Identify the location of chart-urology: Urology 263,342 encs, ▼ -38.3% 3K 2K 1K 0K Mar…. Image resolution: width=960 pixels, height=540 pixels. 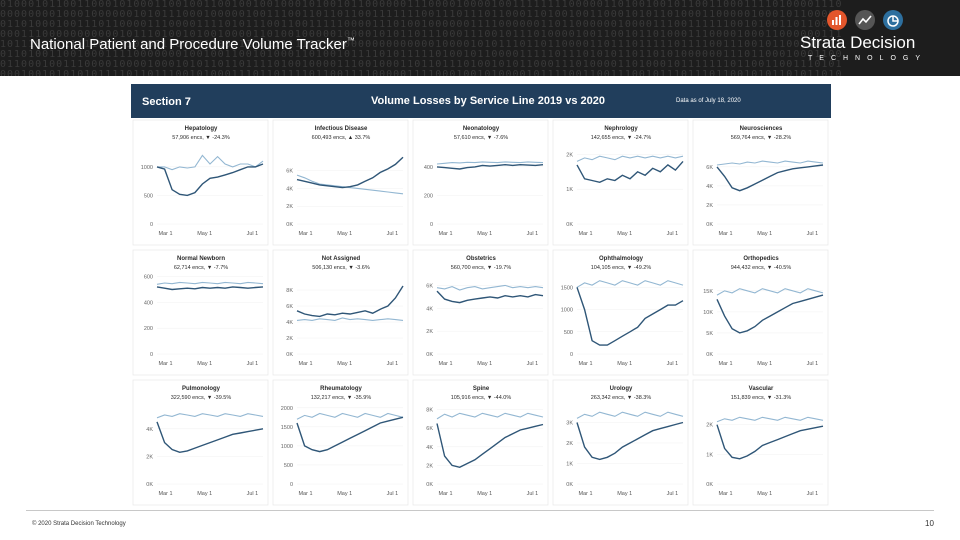
(620, 442).